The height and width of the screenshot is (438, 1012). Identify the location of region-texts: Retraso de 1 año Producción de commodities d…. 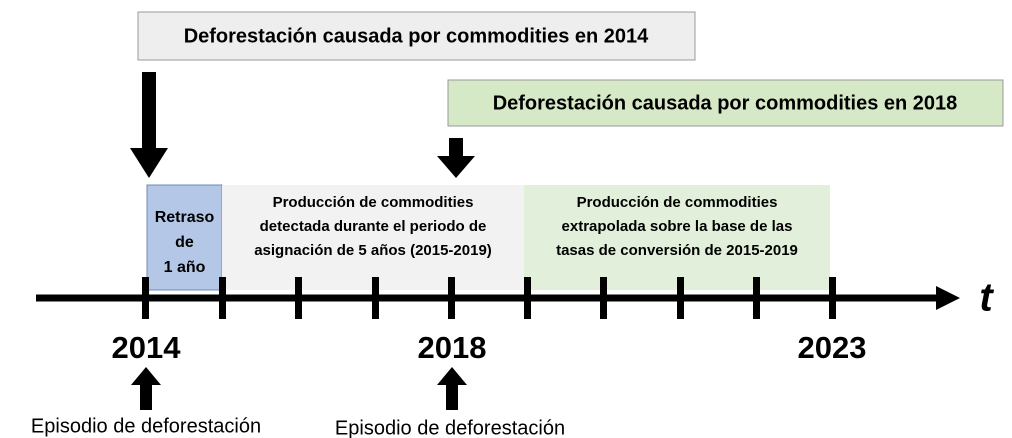
(476, 235).